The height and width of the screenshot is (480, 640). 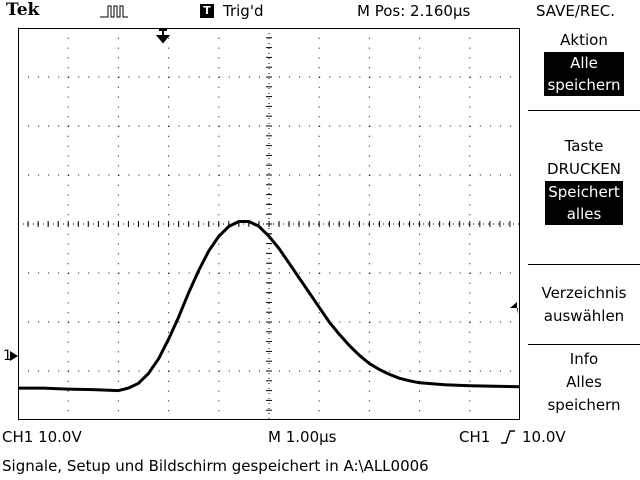 I want to click on menu-item-taste-value-line1: Speichert, so click(x=584, y=192).